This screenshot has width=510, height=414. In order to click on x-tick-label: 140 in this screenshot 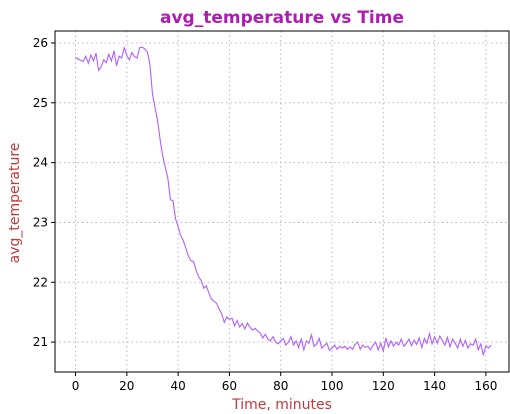, I will do `click(434, 386)`.